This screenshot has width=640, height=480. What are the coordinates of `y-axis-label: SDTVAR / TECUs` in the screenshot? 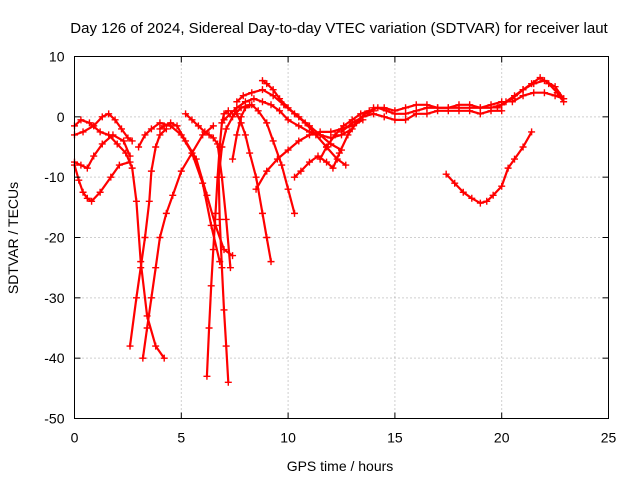 It's located at (13, 238).